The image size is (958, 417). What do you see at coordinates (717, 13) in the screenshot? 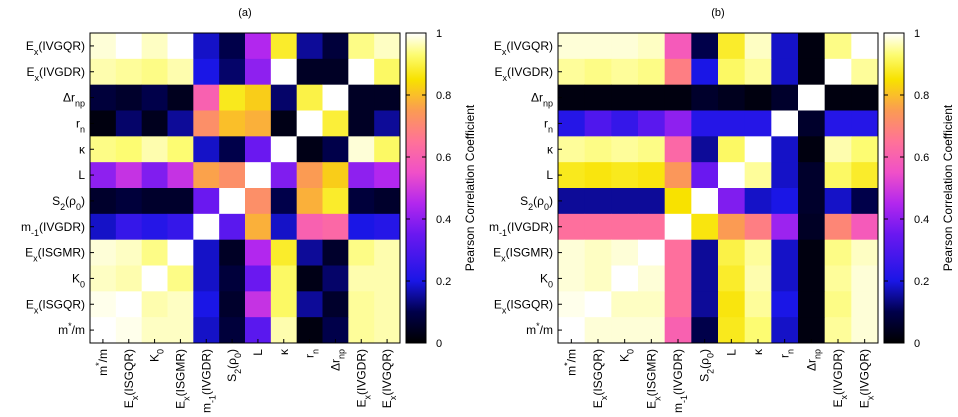
I see `panel-title: (b)` at bounding box center [717, 13].